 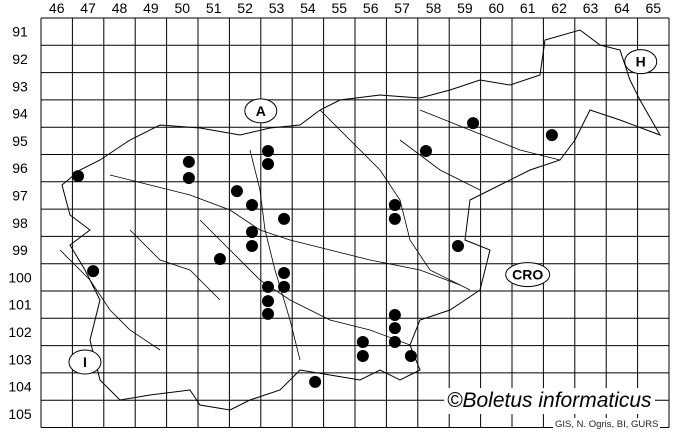 I want to click on country-label: H, so click(x=641, y=62).